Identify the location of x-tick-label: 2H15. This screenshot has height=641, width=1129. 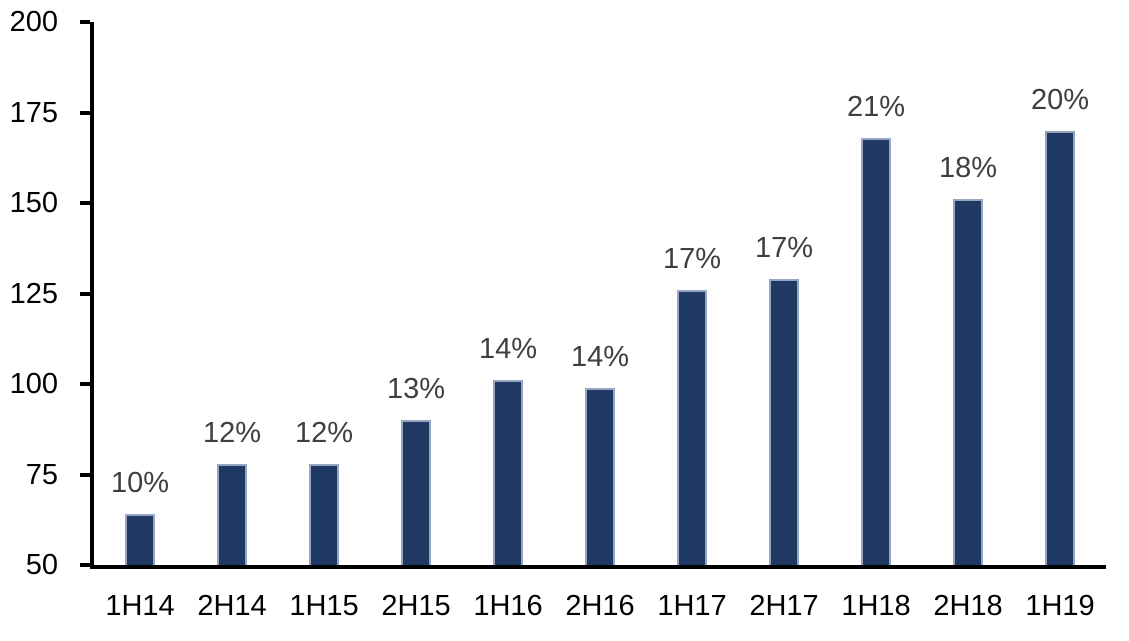
(416, 606).